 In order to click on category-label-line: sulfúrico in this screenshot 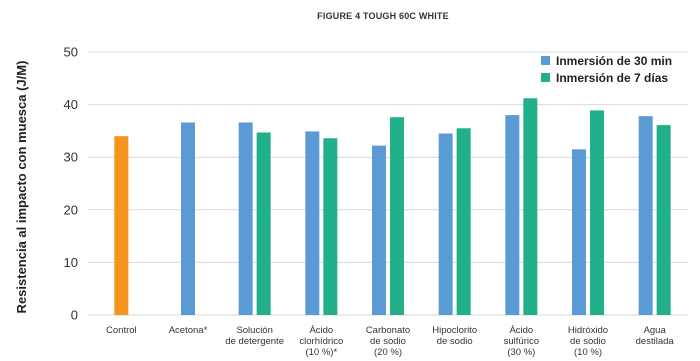, I will do `click(521, 341)`.